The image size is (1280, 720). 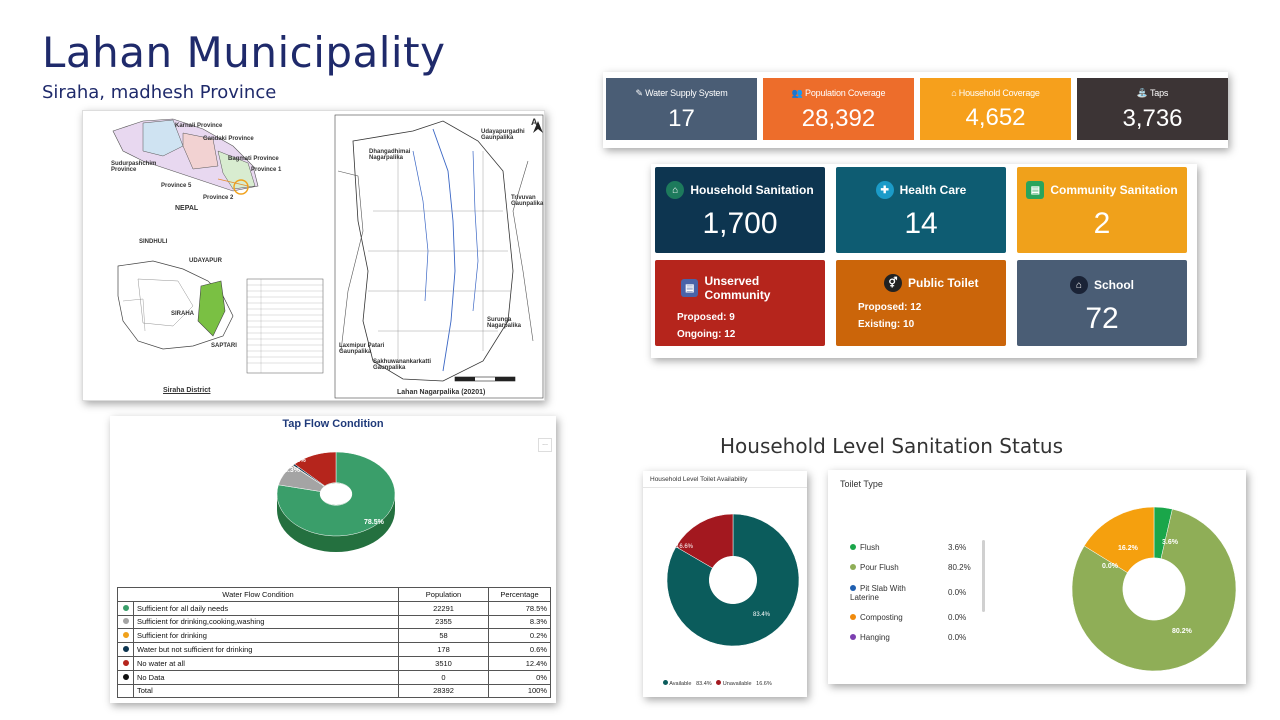 What do you see at coordinates (441, 392) in the screenshot?
I see `map-caption-lahan: Lahan Nagarpalika (20201)` at bounding box center [441, 392].